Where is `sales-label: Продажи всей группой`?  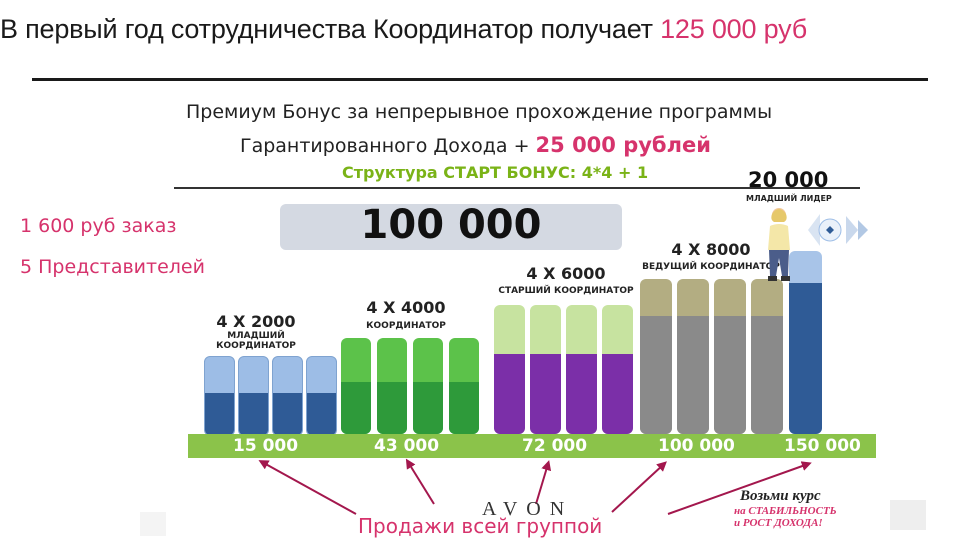 sales-label: Продажи всей группой is located at coordinates (480, 526).